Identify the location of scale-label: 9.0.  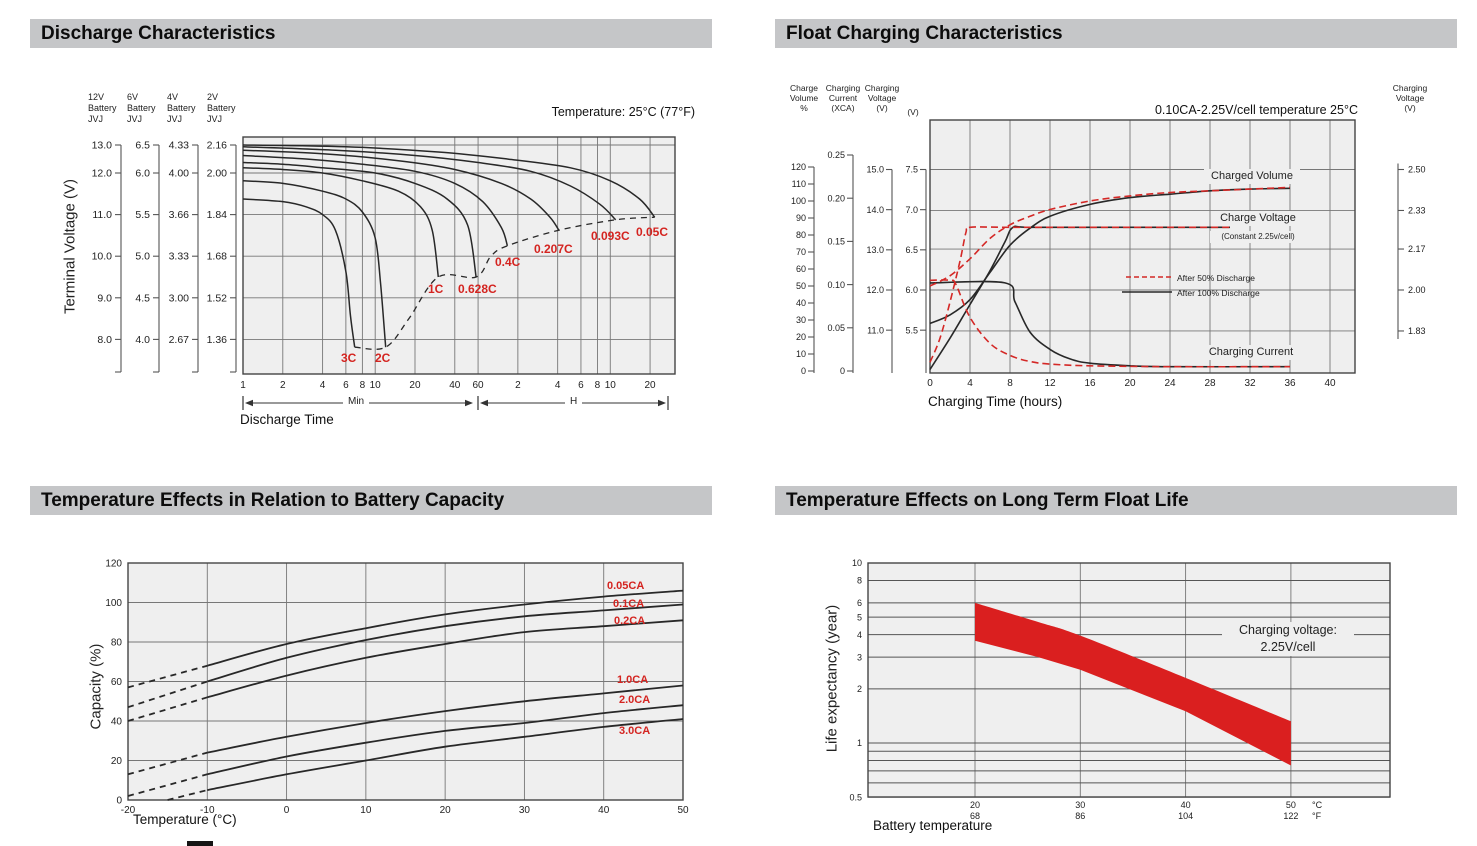
(104, 298).